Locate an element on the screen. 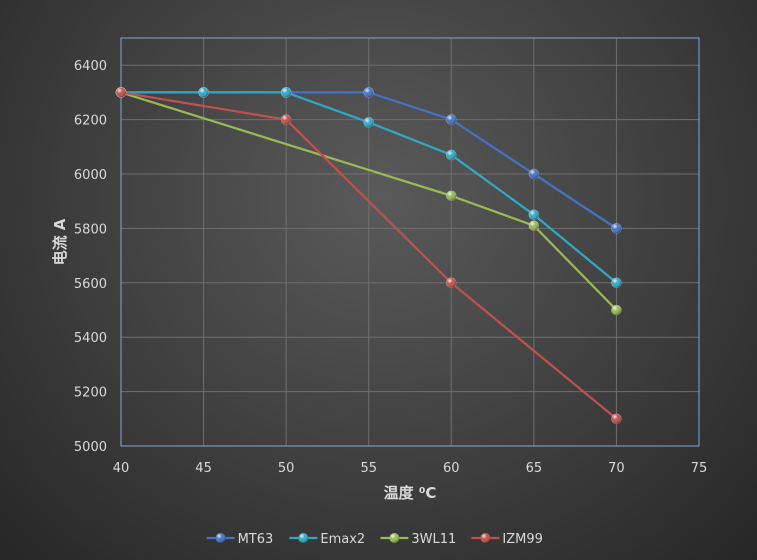 Image resolution: width=757 pixels, height=560 pixels. legend-label: 3WL11 is located at coordinates (433, 539).